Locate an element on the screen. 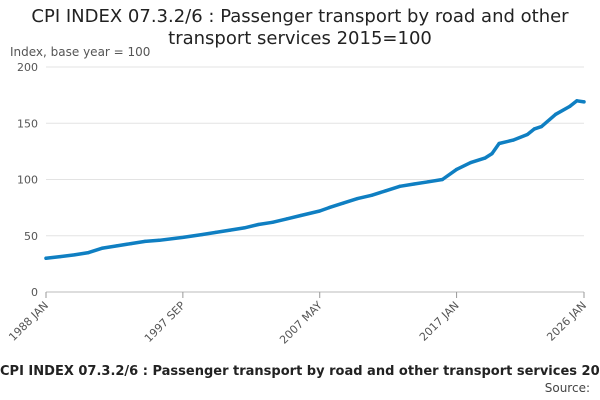  y-axis-label: Index, base year = 100 is located at coordinates (80, 52).